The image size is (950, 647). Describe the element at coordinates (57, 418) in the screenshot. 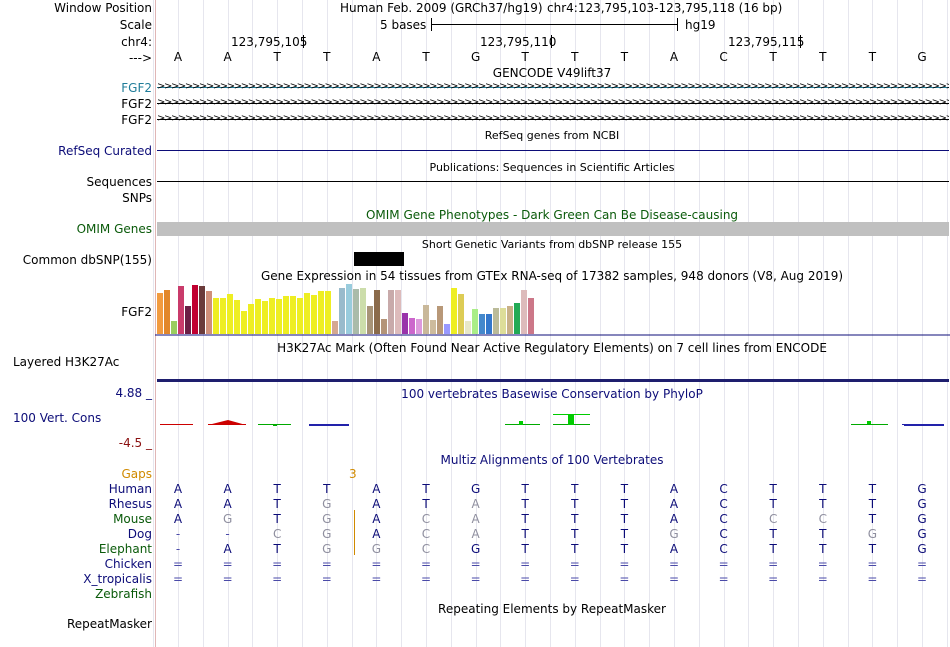

I see `phylop-label: 100 Vert. Cons` at that location.